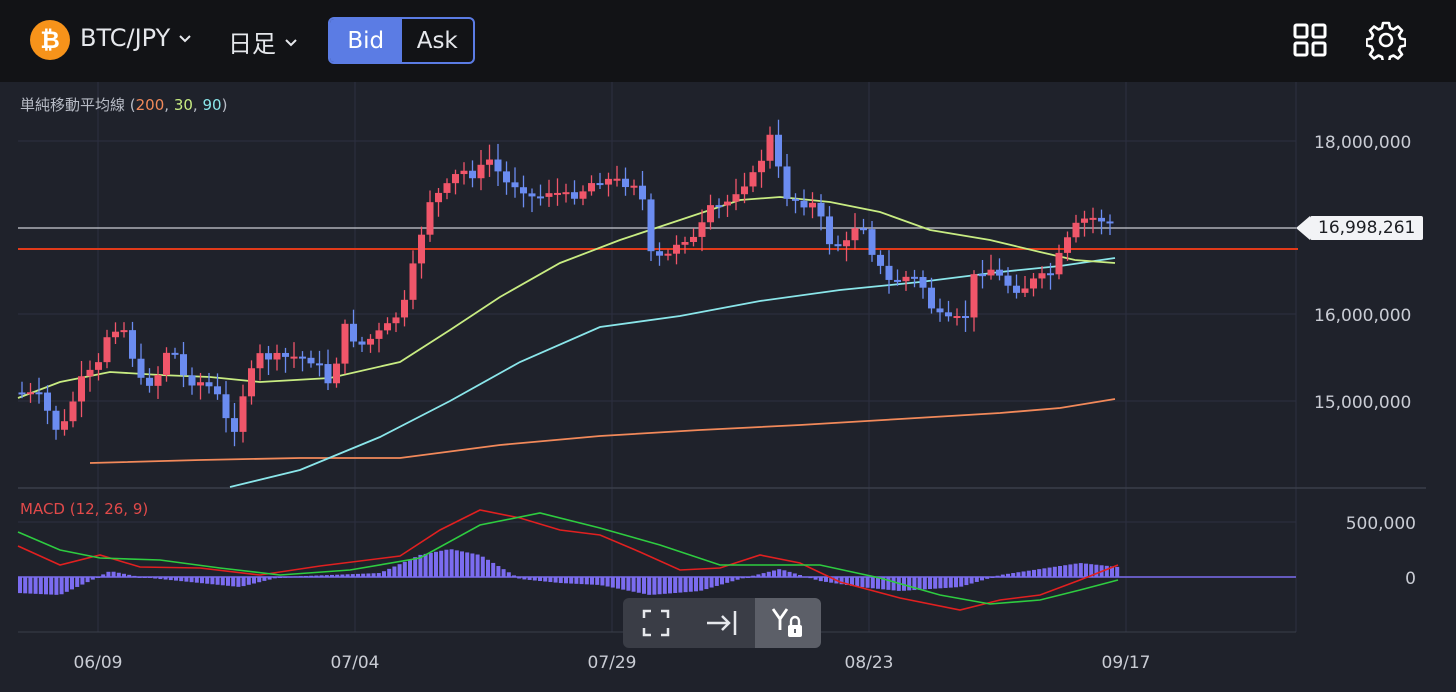 This screenshot has height=692, width=1456. Describe the element at coordinates (1310, 40) in the screenshot. I see `layout-grid-icon` at that location.